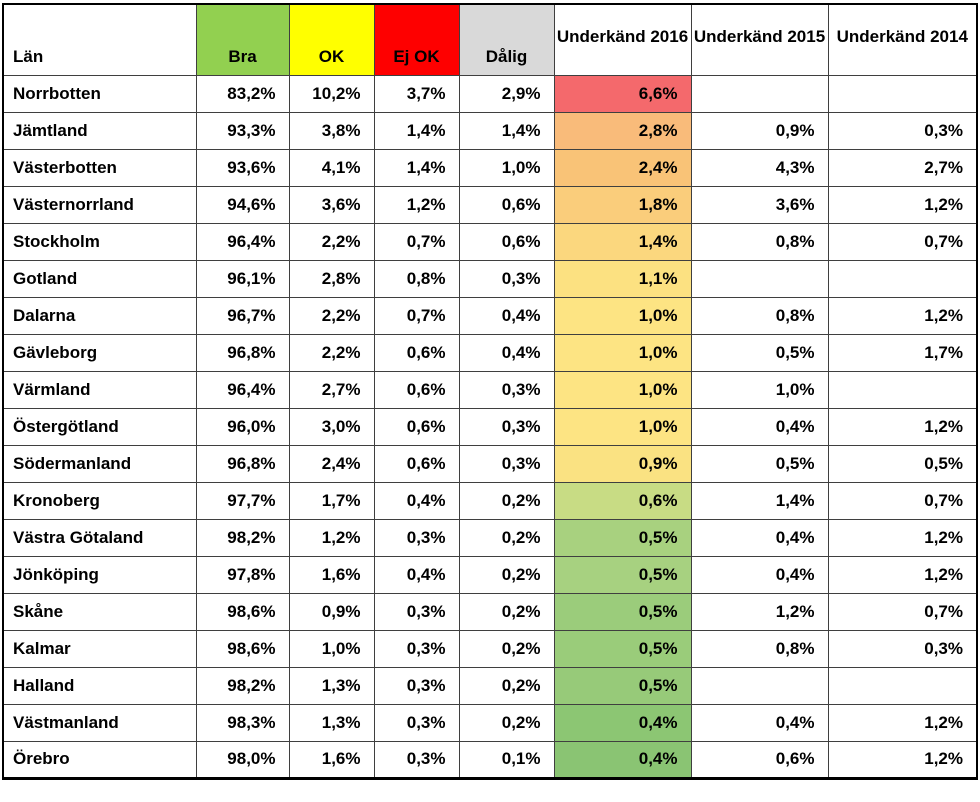  I want to click on table-row: Örebro 98,0% 1,6% 0,3% 0,1% 0,4% 0,6% 1,2%, so click(490, 759).